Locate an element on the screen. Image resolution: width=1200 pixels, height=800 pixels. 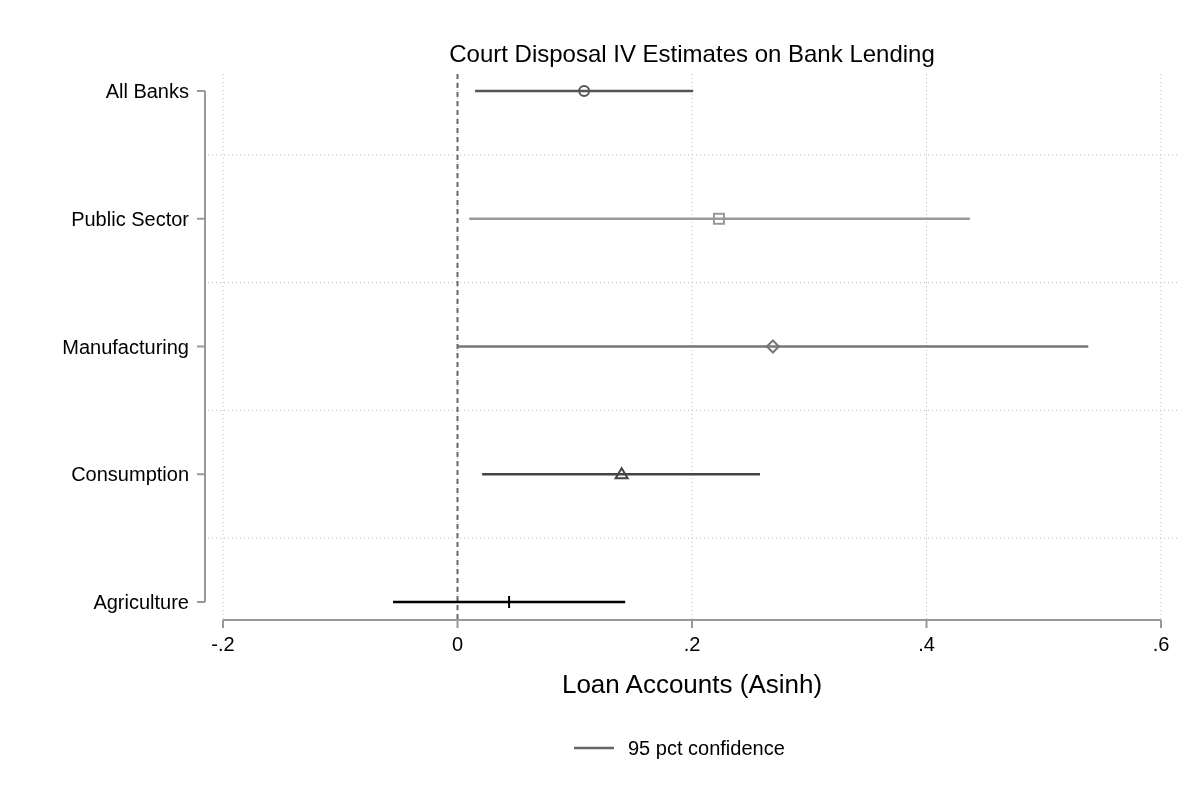
x-tick-label: .6 is located at coordinates (1161, 644).